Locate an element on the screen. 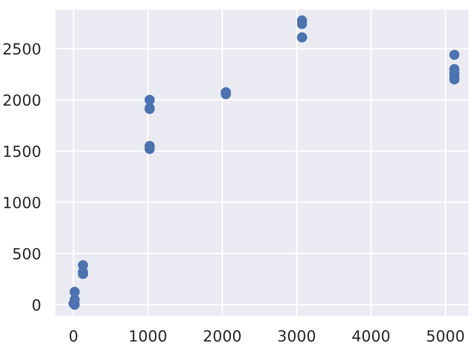 The width and height of the screenshot is (474, 348). x-tick-label: 0 is located at coordinates (74, 336).